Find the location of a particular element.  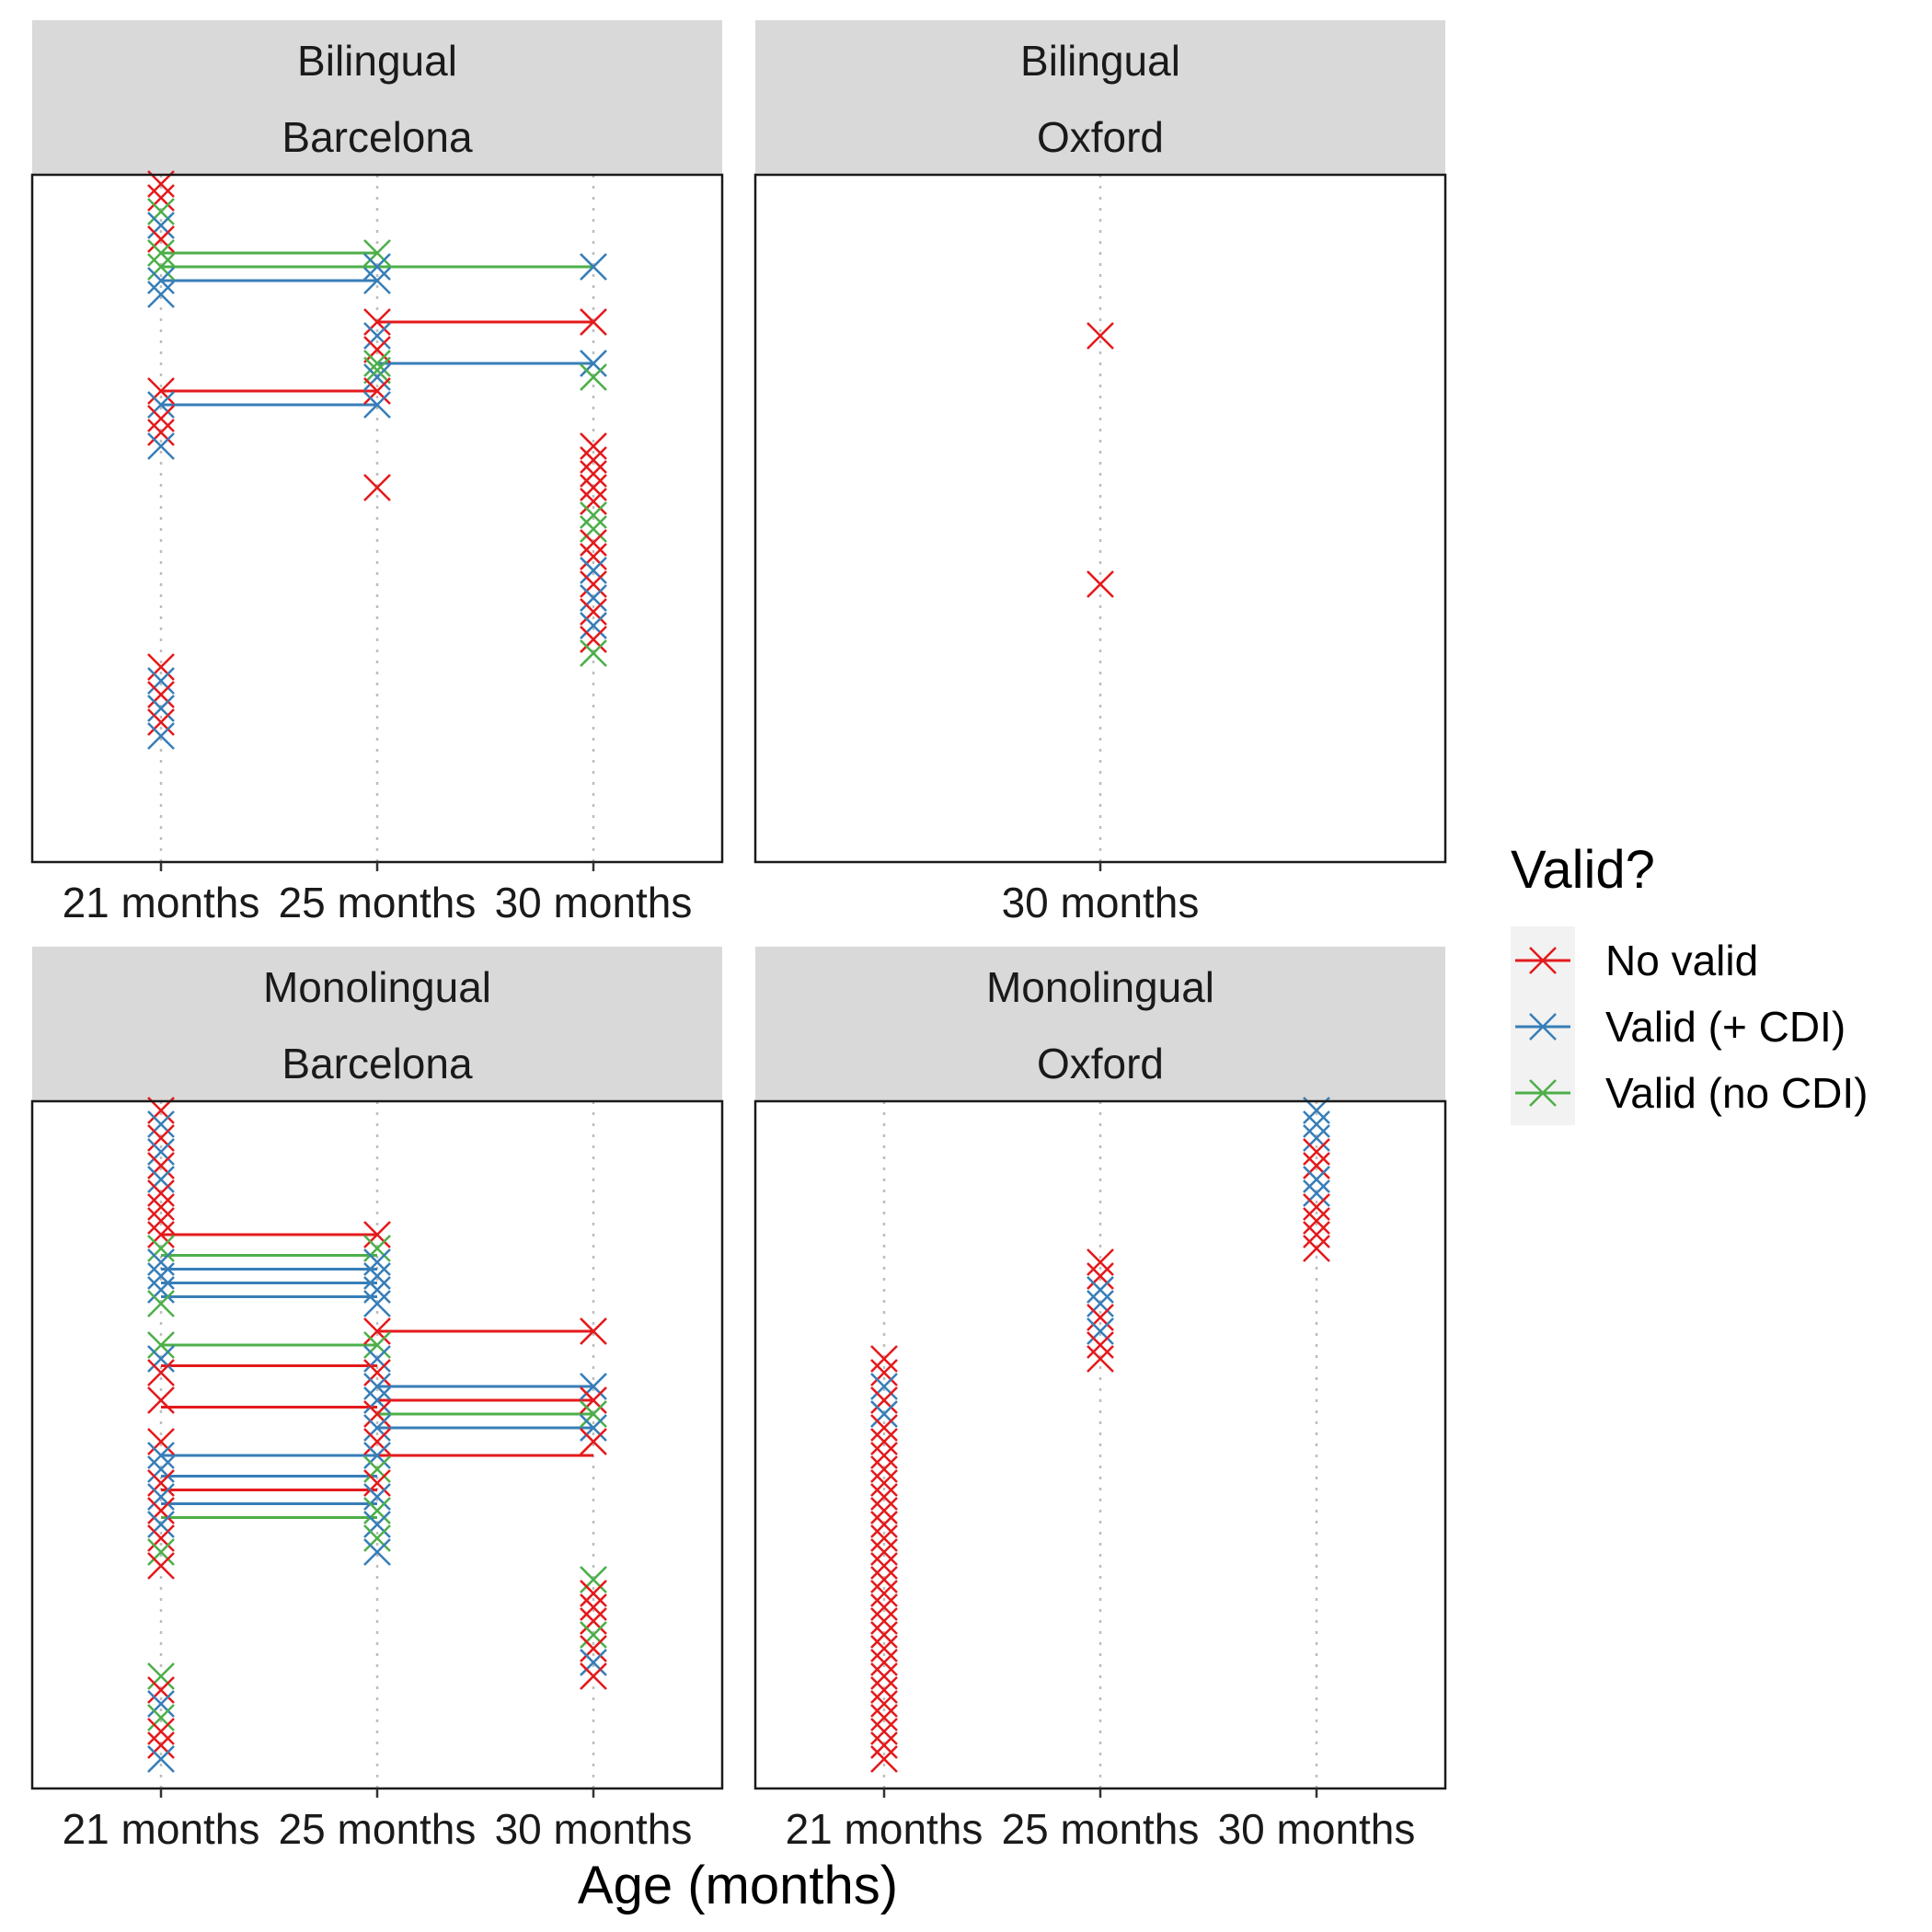

x-tick-label: 21 months is located at coordinates (884, 1829).